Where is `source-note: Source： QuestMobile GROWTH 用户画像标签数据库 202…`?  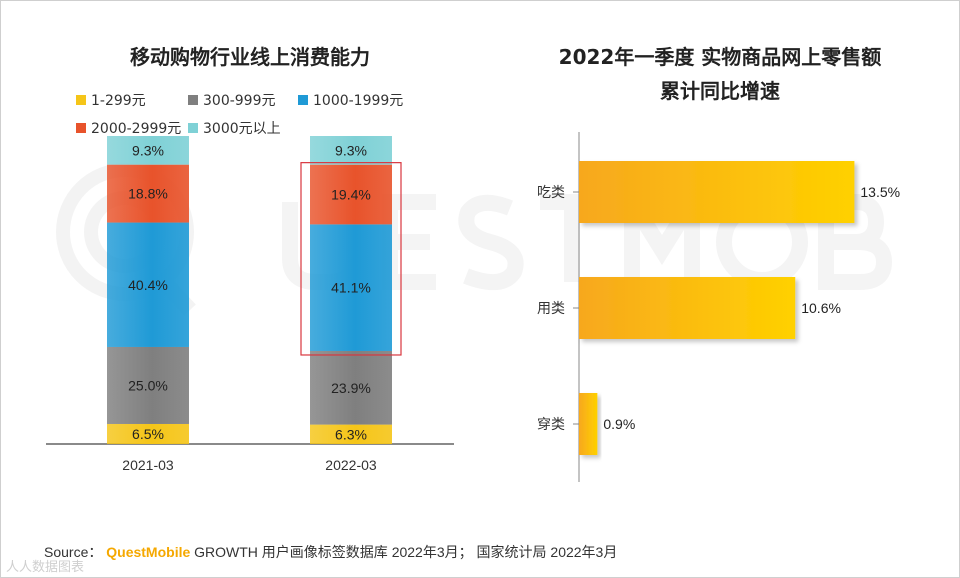 source-note: Source： QuestMobile GROWTH 用户画像标签数据库 202… is located at coordinates (330, 552).